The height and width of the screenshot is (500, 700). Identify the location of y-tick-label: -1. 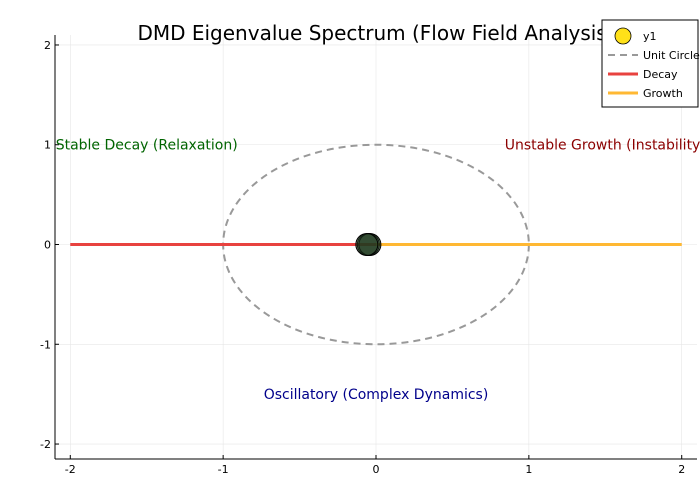
(45, 344).